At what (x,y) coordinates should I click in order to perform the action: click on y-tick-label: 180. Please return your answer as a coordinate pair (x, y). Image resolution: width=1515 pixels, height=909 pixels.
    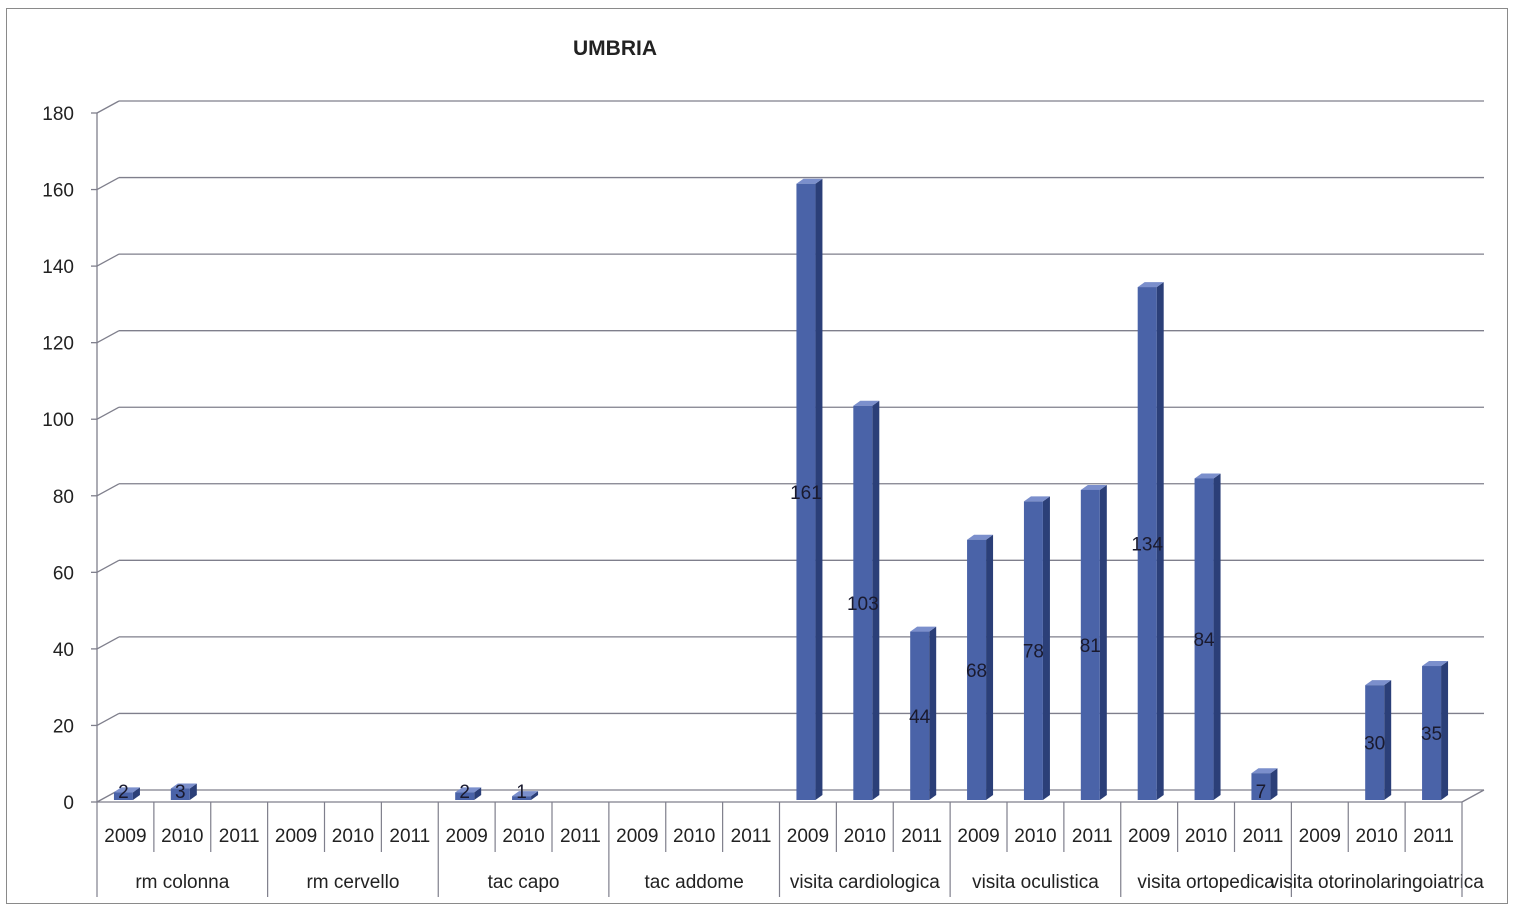
    Looking at the image, I should click on (58, 114).